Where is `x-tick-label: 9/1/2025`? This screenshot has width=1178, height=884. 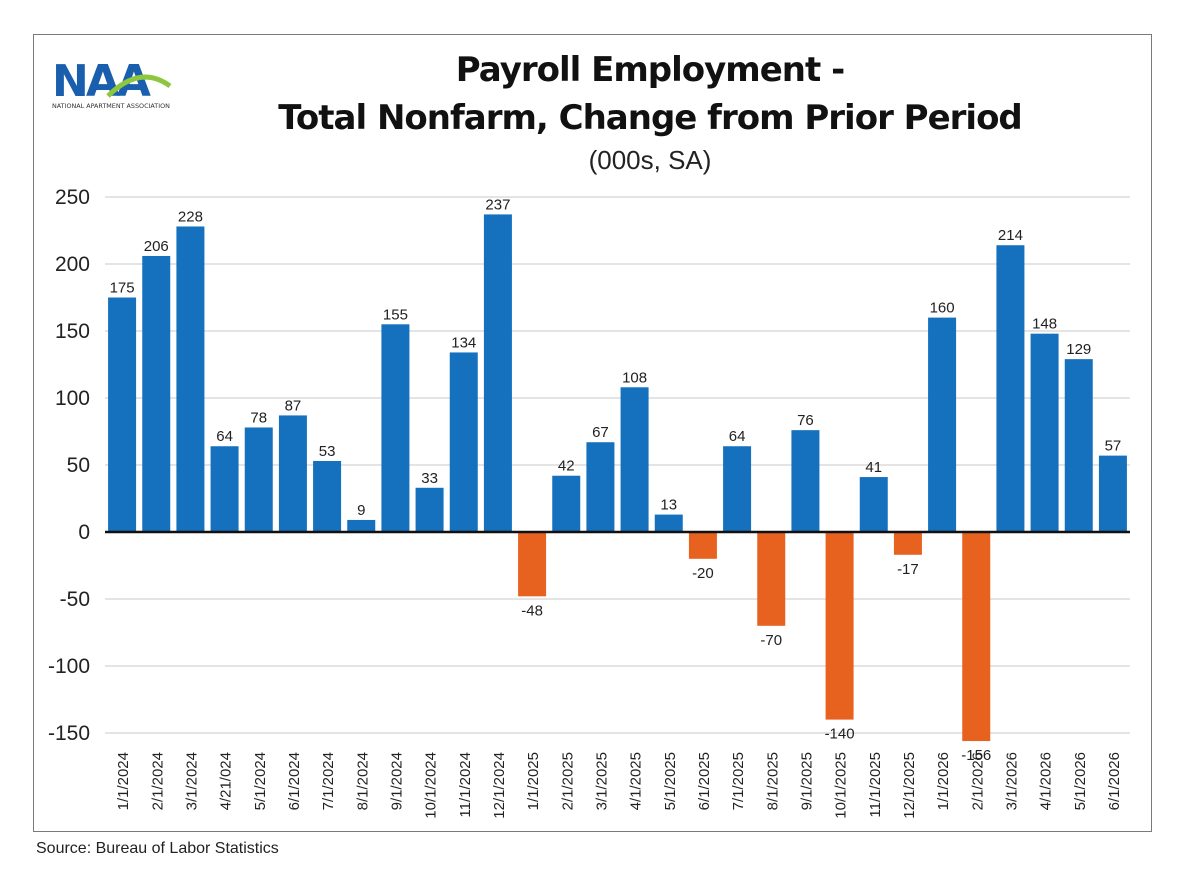
x-tick-label: 9/1/2025 is located at coordinates (806, 781).